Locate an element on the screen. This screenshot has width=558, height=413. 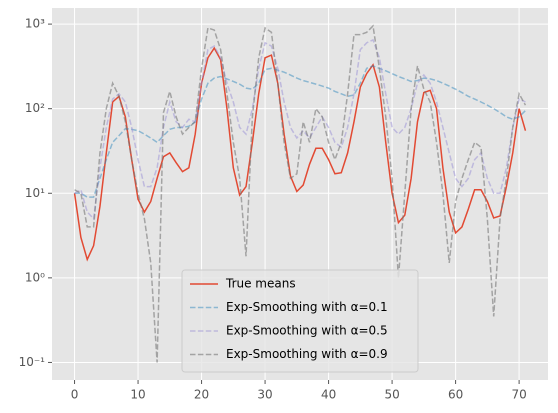
legend-label: Exp-Smoothing with α=0.9 is located at coordinates (307, 354).